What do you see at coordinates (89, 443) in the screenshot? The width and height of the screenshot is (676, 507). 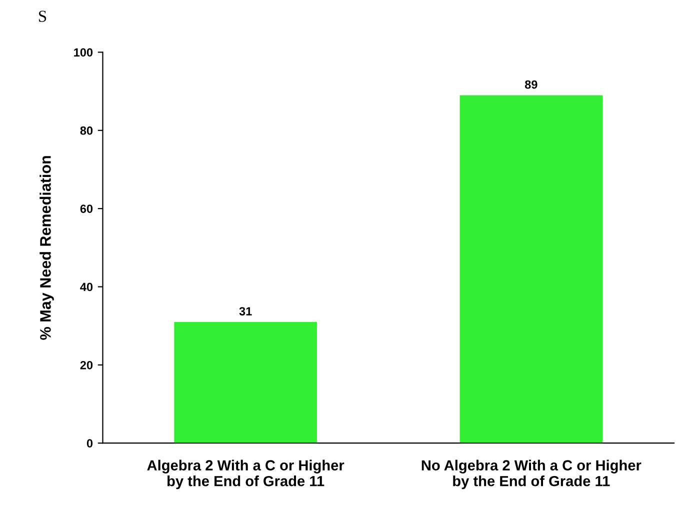 I see `y-tick-label: 0` at bounding box center [89, 443].